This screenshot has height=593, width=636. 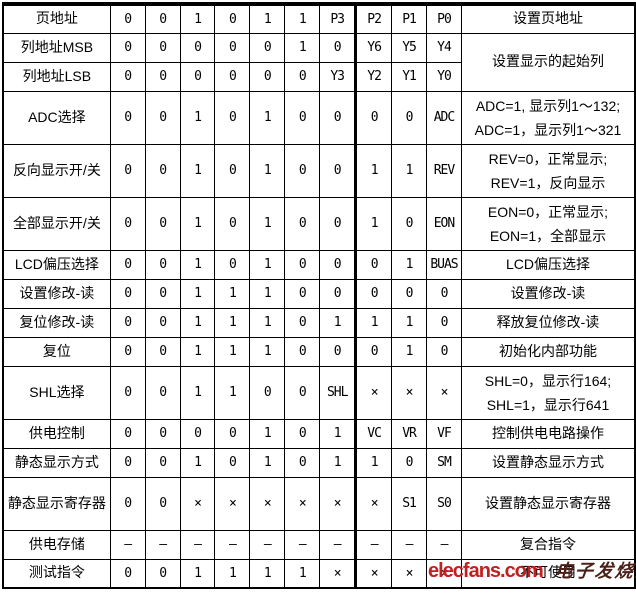 I want to click on description-cell: 设置静态显示寄存器, so click(x=548, y=503).